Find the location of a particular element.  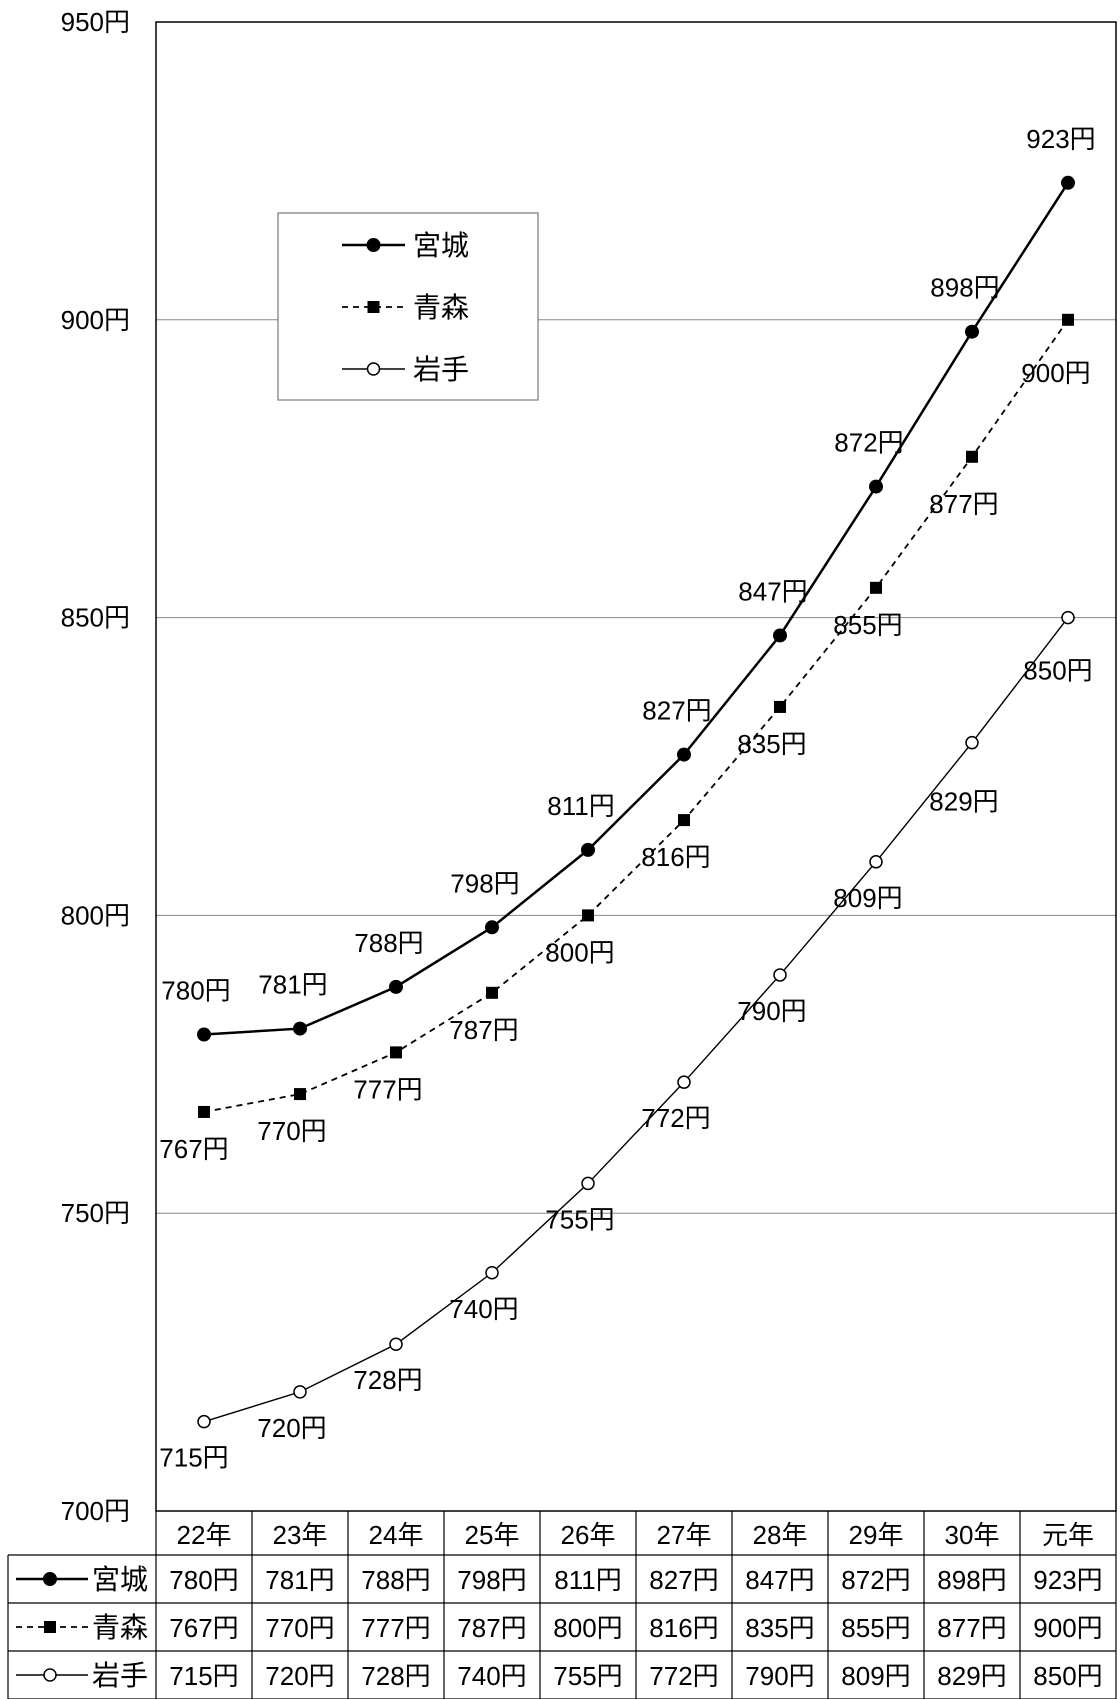

table-cell: 855円 is located at coordinates (875, 1628).